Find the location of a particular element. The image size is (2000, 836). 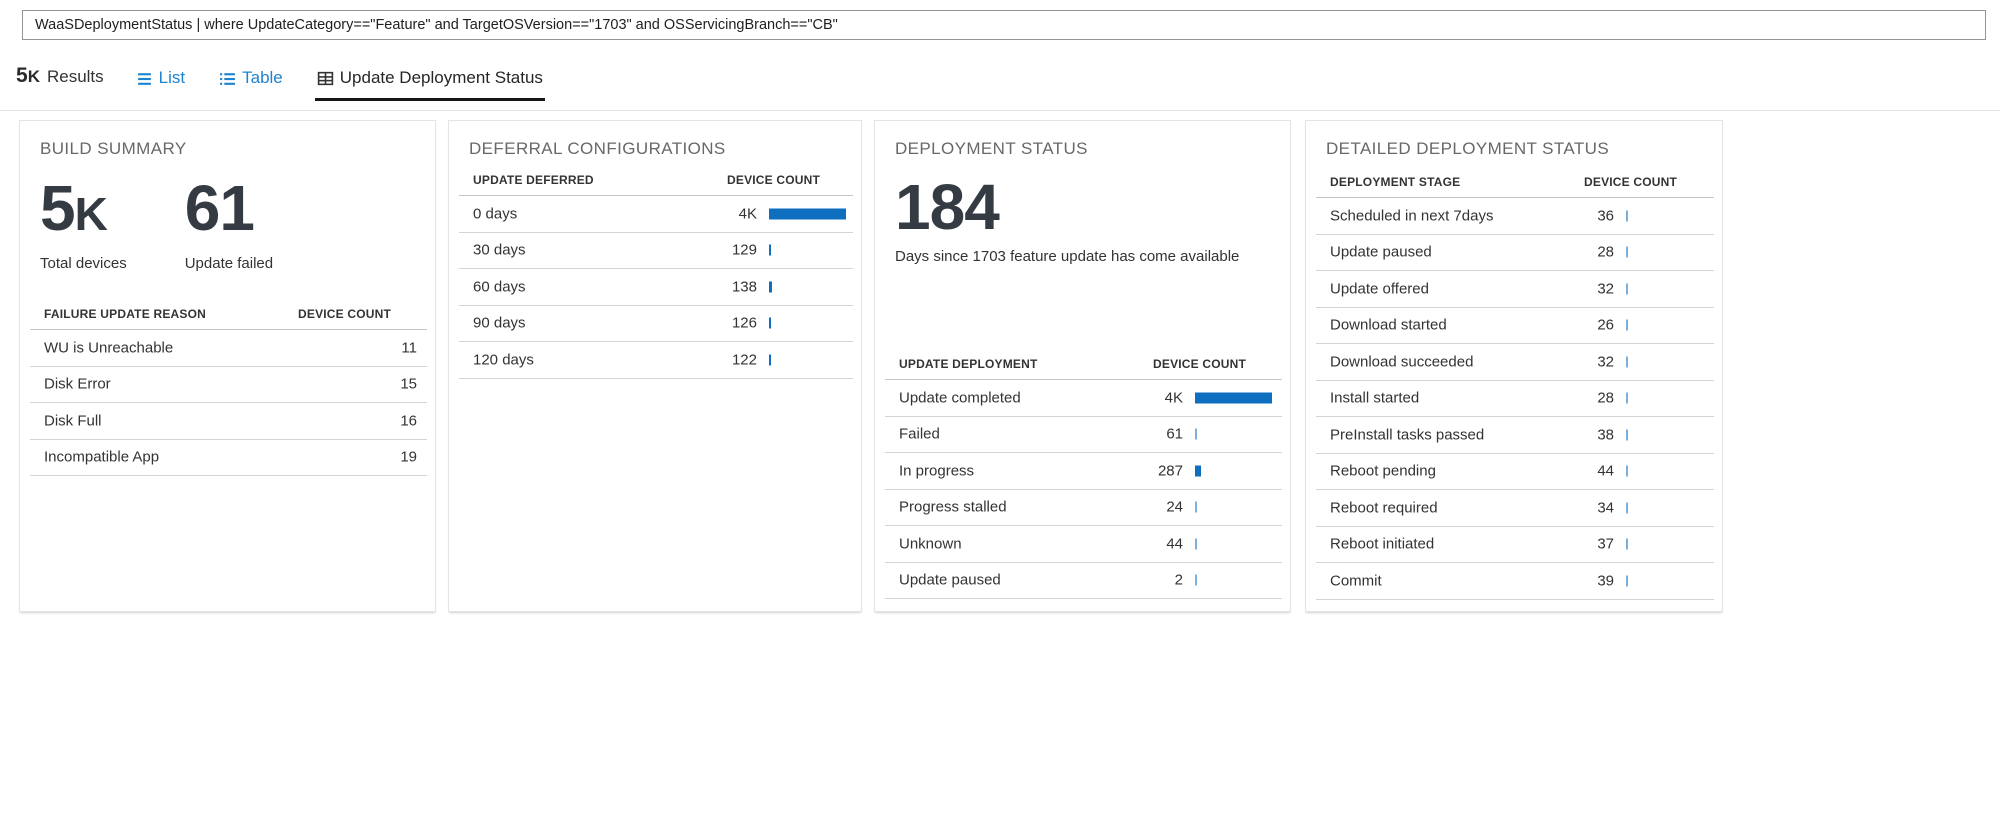

row-label: 120 days is located at coordinates (503, 360).